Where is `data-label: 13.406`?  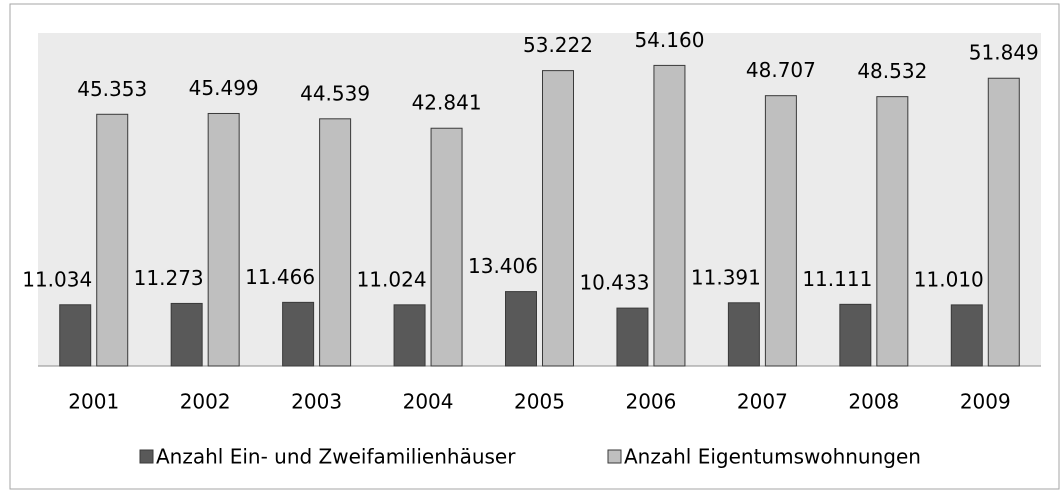
data-label: 13.406 is located at coordinates (503, 266).